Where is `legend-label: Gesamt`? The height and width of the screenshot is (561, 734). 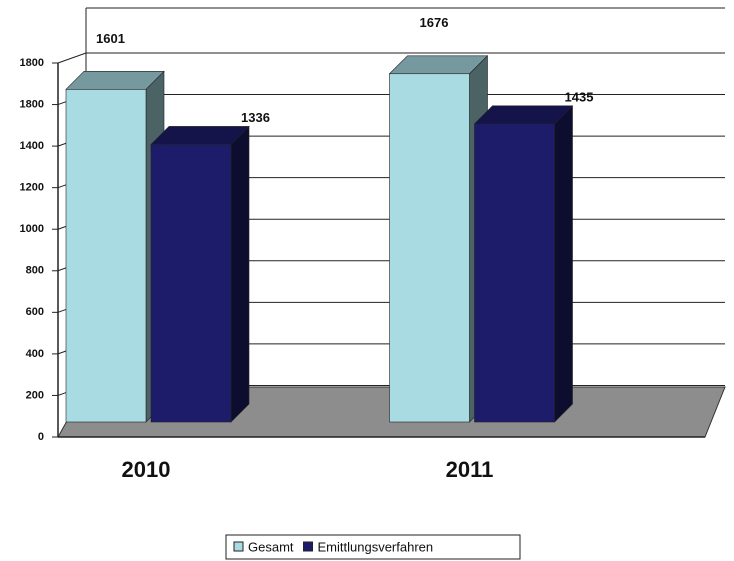
legend-label: Gesamt is located at coordinates (271, 546).